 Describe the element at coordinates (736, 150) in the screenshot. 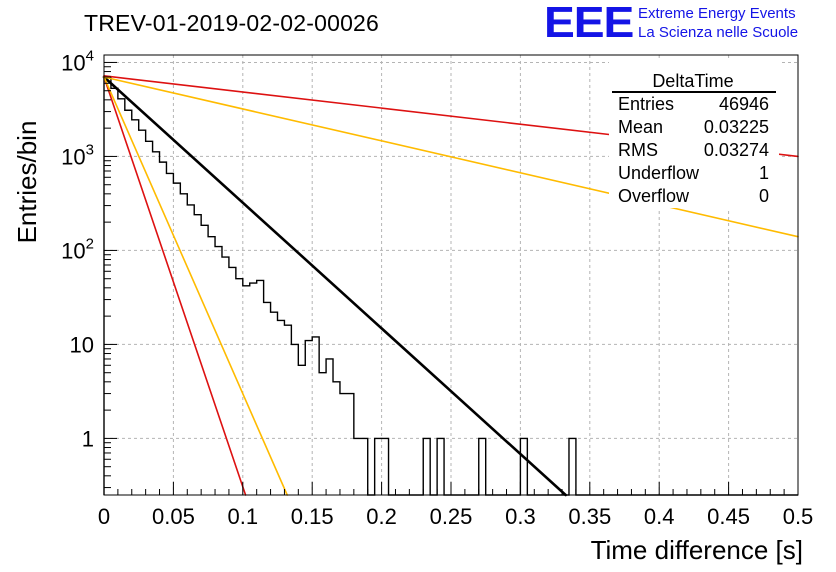

I see `stats-value: 0.03274` at that location.